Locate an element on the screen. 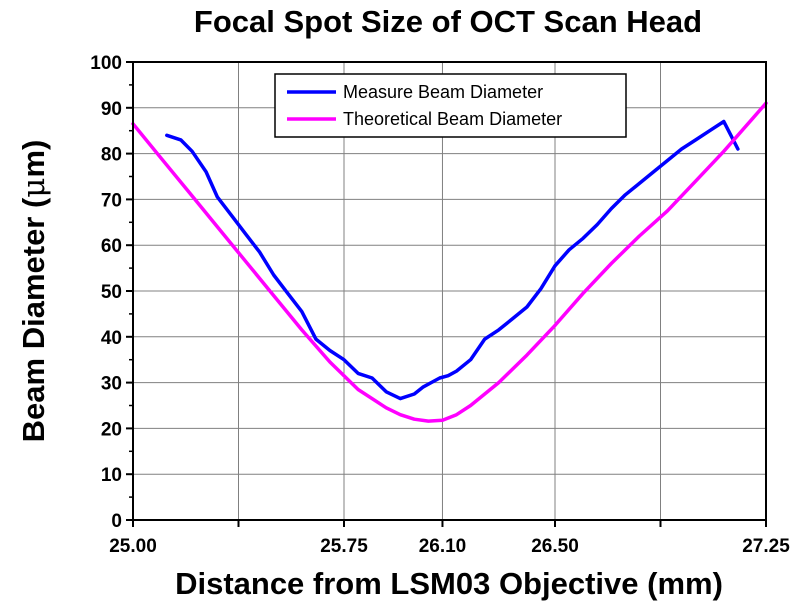 The height and width of the screenshot is (604, 800). x-axis-label: Distance from LSM03 Objective (mm) is located at coordinates (449, 583).